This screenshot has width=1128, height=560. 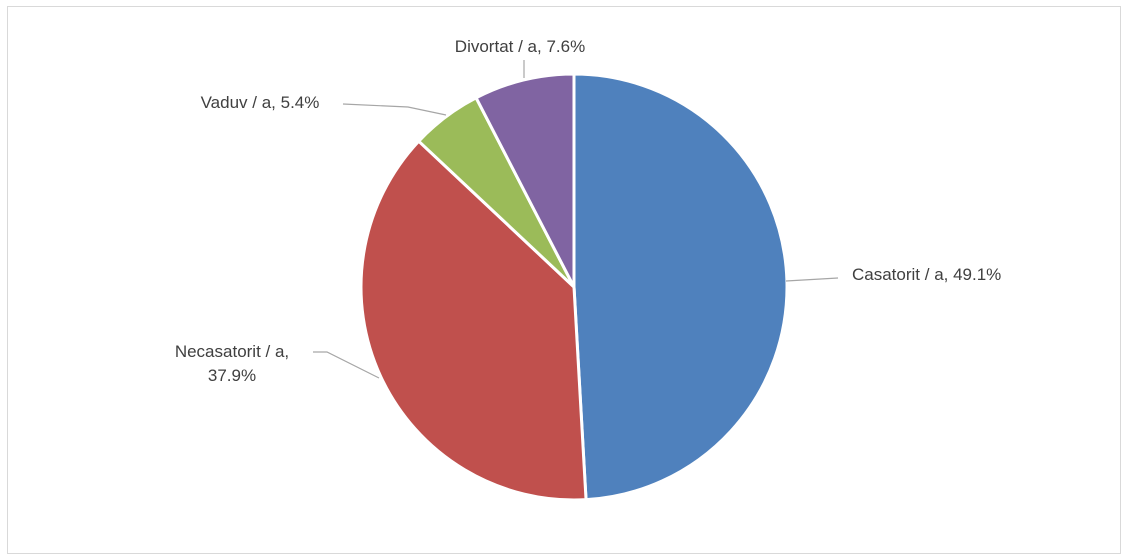 I want to click on data-label-necasatorit-a: Necasatorit / a, 37.9%, so click(x=232, y=363).